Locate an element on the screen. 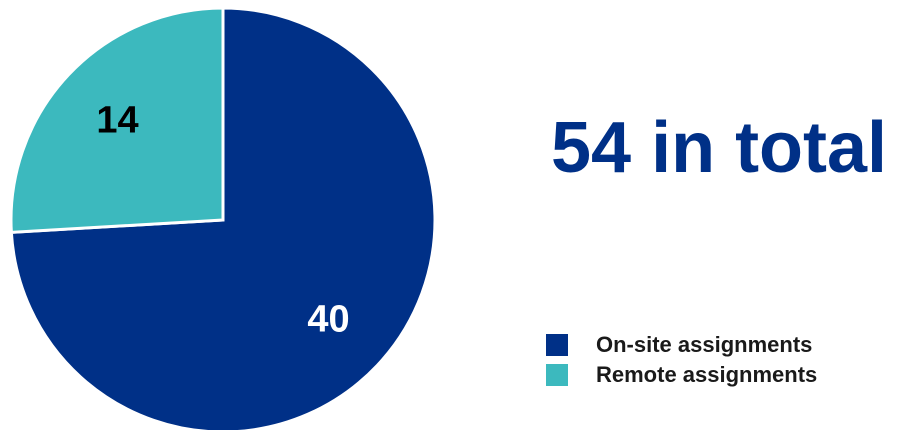  pie-label-remote: 14 is located at coordinates (117, 120).